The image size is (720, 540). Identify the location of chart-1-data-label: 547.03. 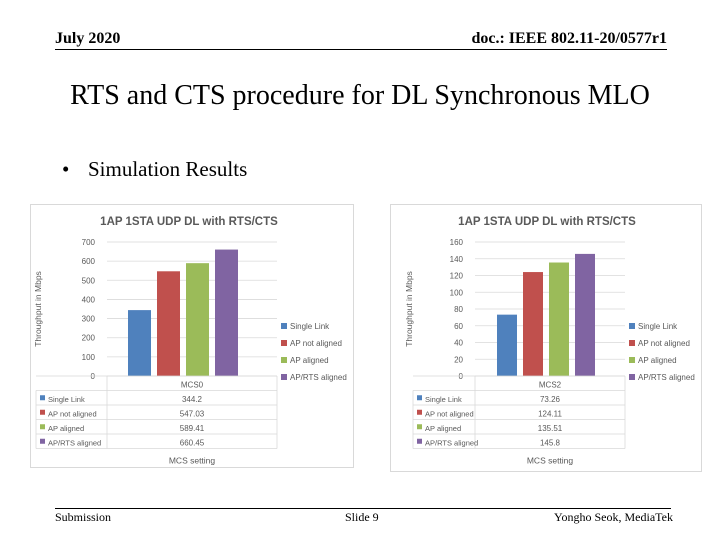
(192, 414).